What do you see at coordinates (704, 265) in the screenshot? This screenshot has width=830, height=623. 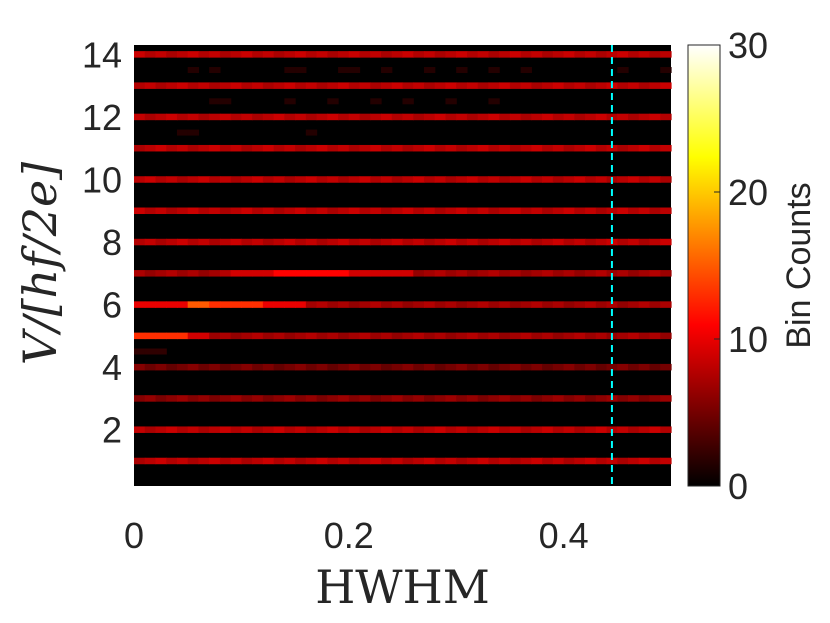 I see `colorbar-gradient` at bounding box center [704, 265].